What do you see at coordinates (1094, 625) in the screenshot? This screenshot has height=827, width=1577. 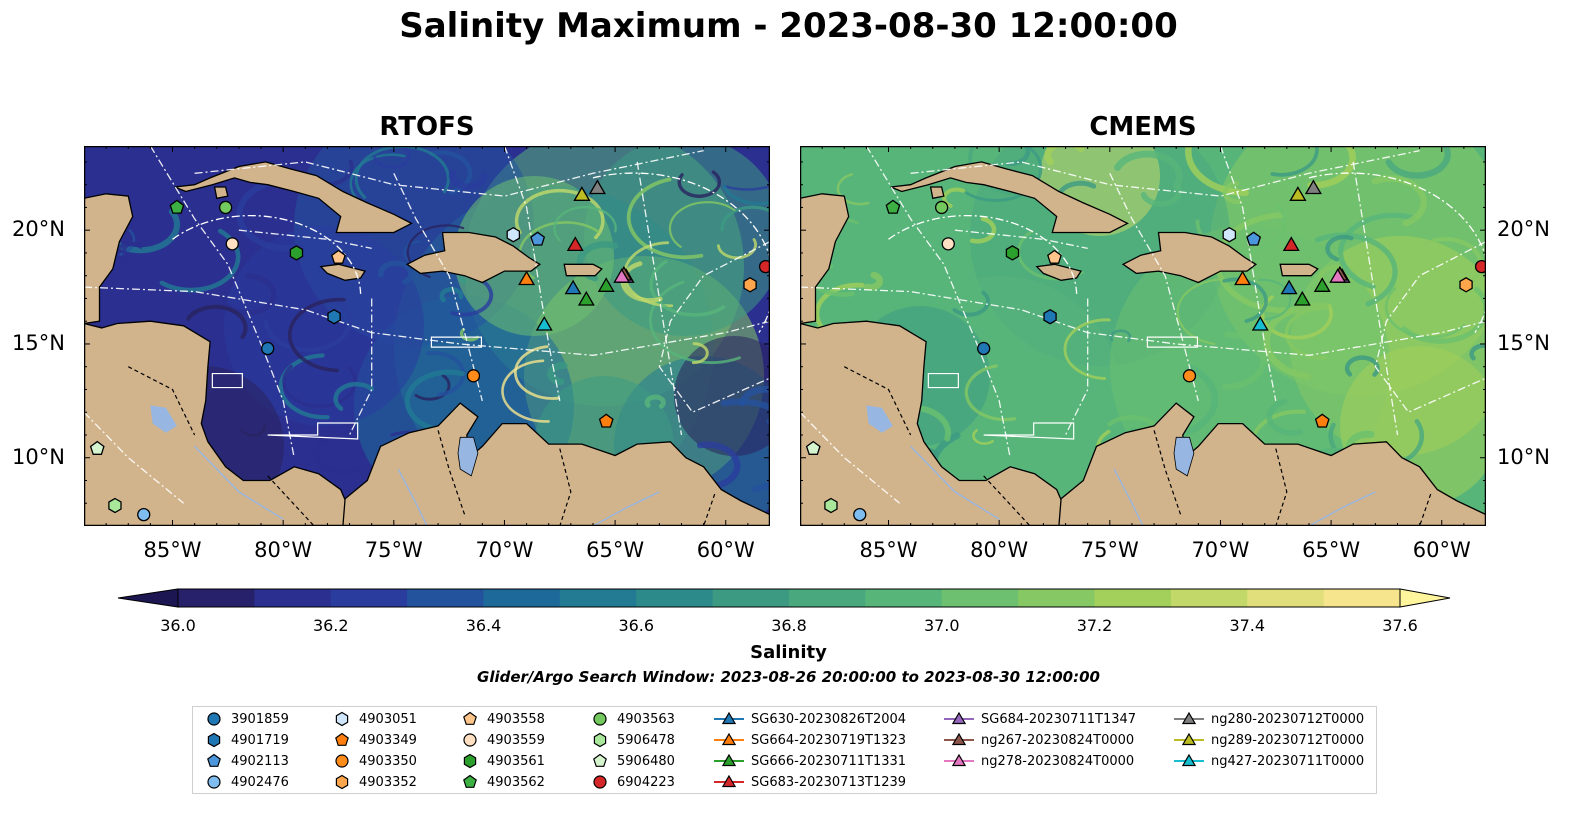 I see `colorbar-tick-label: 37.2` at bounding box center [1094, 625].